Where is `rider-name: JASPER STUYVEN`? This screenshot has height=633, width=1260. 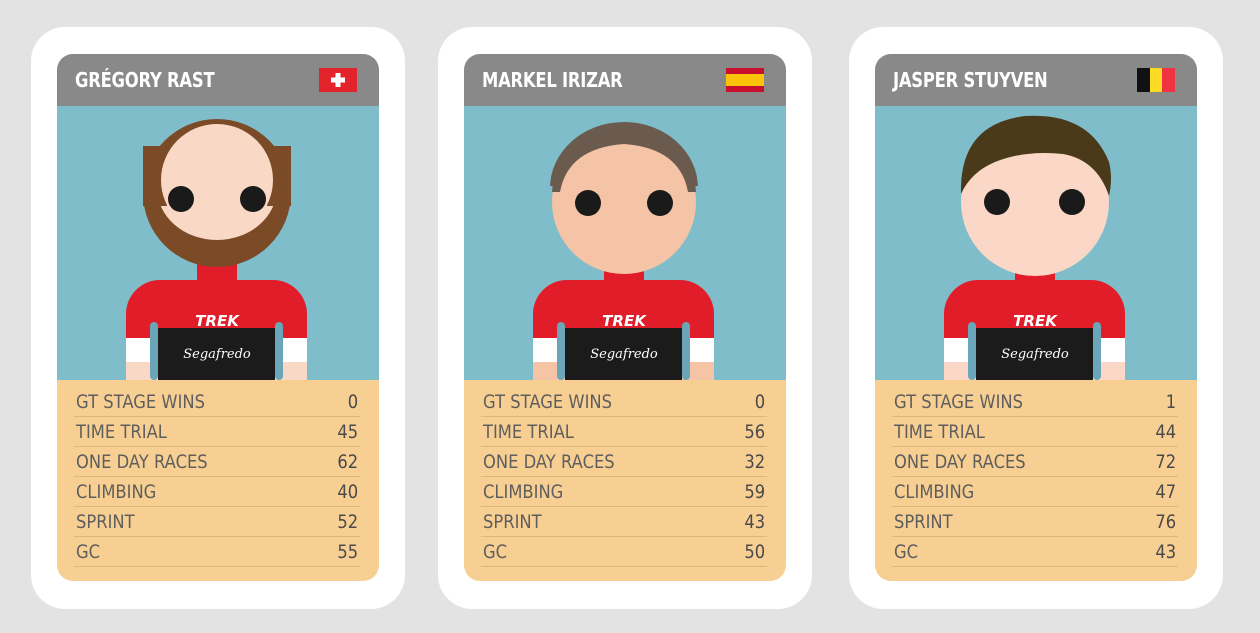
rider-name: JASPER STUYVEN is located at coordinates (970, 80).